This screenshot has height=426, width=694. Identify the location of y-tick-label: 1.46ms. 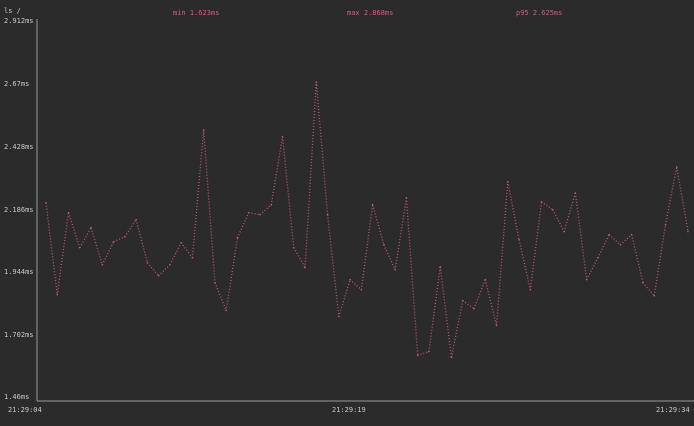
(17, 397).